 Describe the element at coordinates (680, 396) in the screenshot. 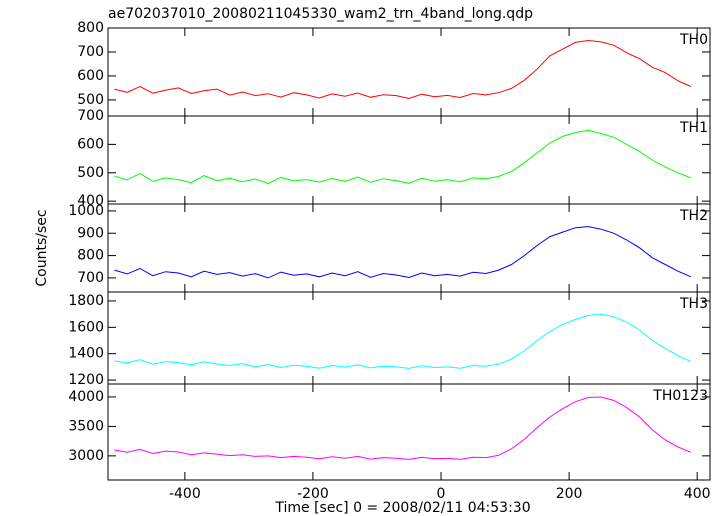

I see `panel-label: TH0123` at that location.